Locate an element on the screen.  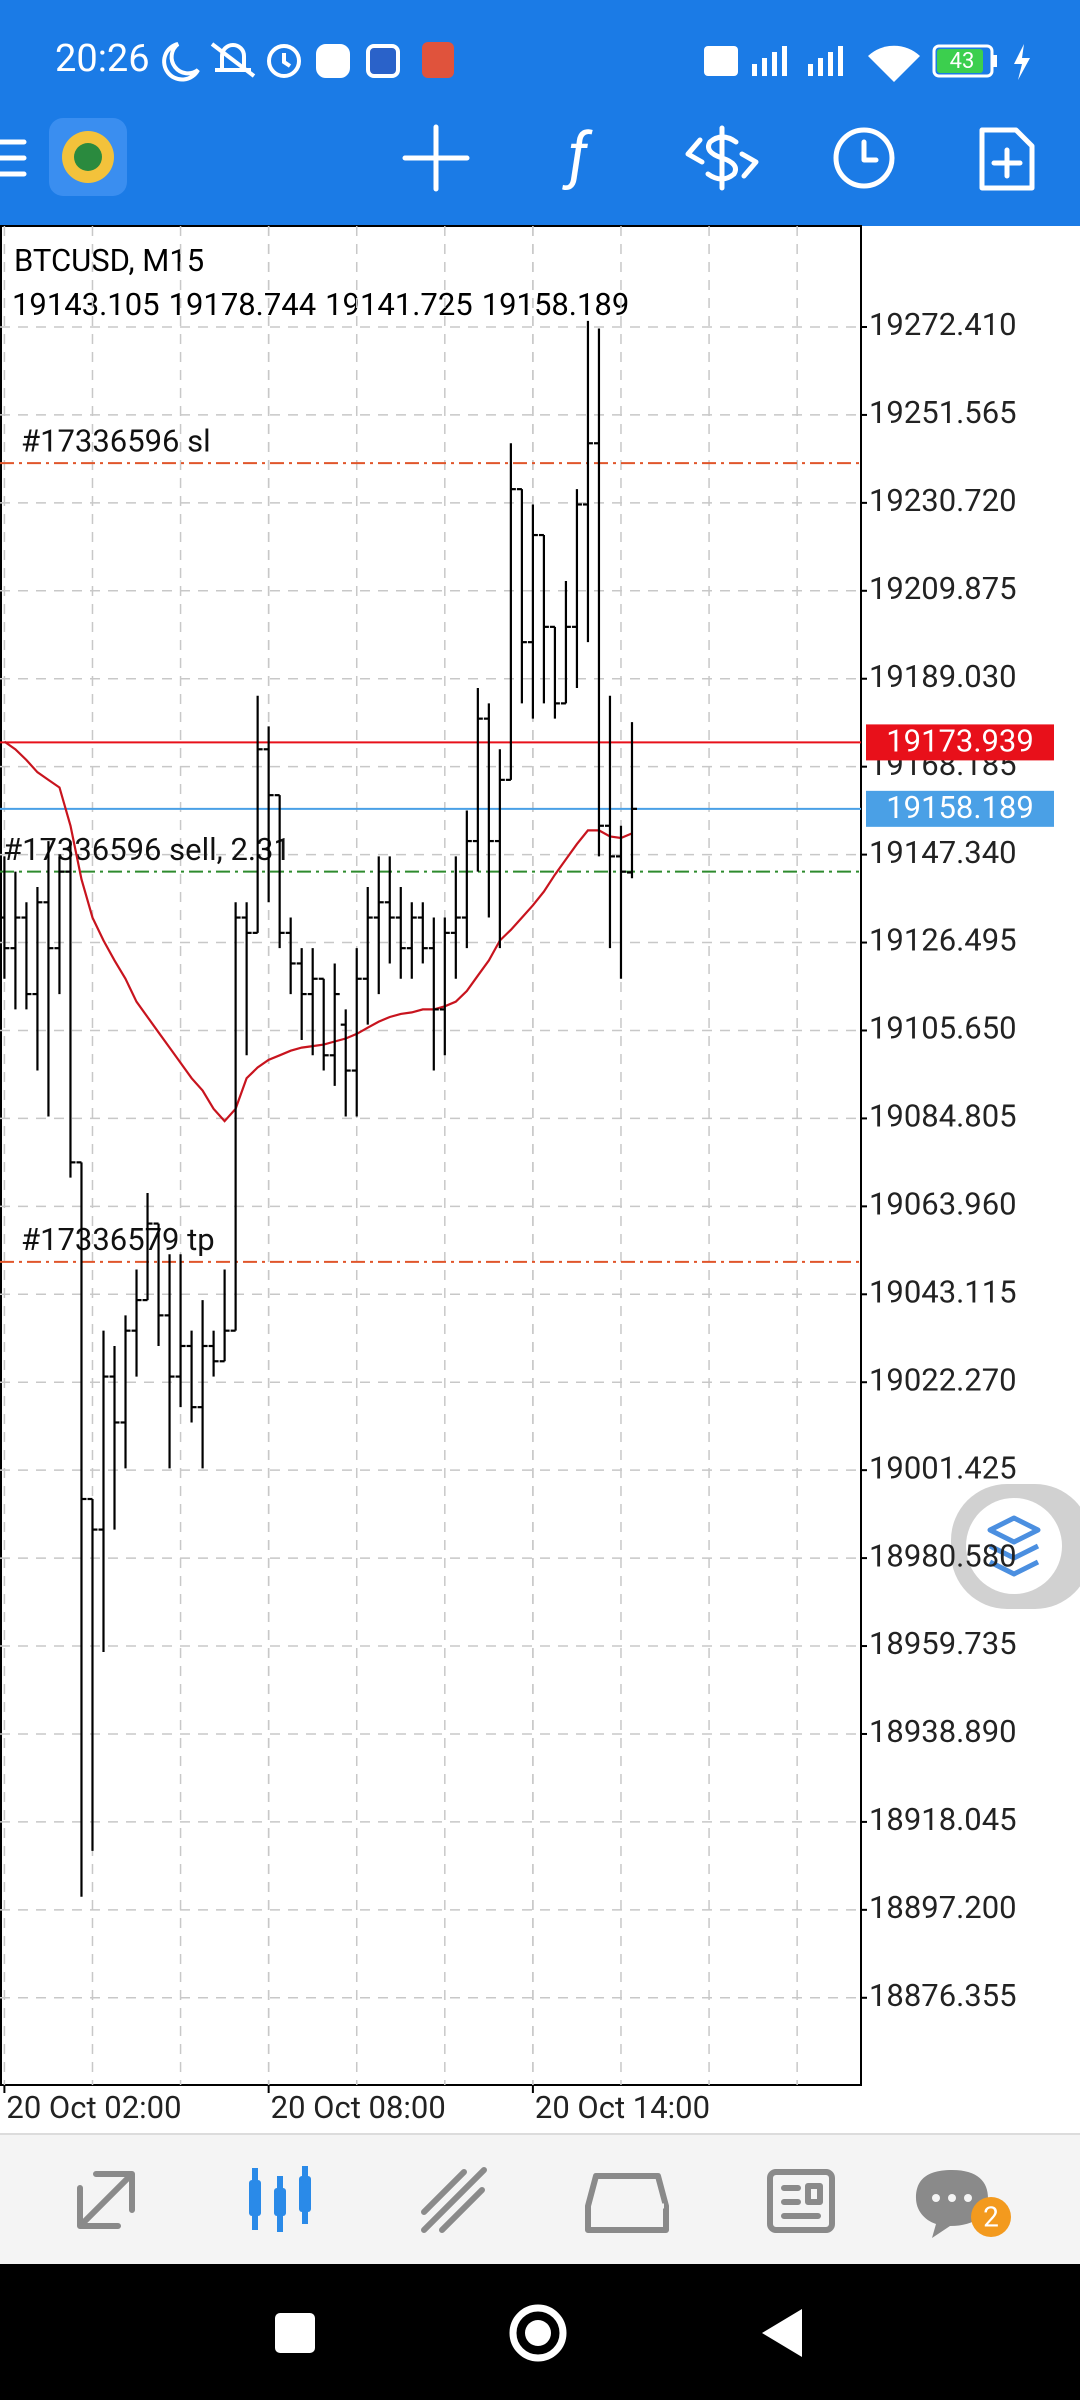
status-right-icons is located at coordinates (867, 63).